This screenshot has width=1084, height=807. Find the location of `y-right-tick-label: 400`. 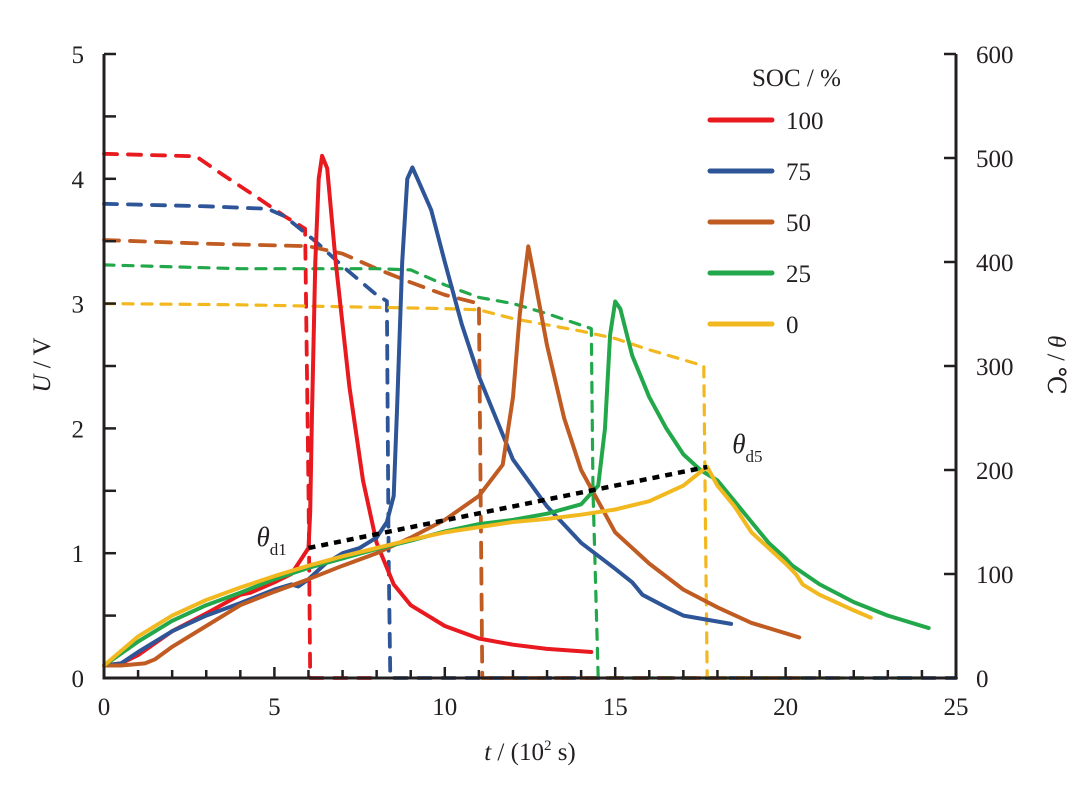

y-right-tick-label: 400 is located at coordinates (995, 263).